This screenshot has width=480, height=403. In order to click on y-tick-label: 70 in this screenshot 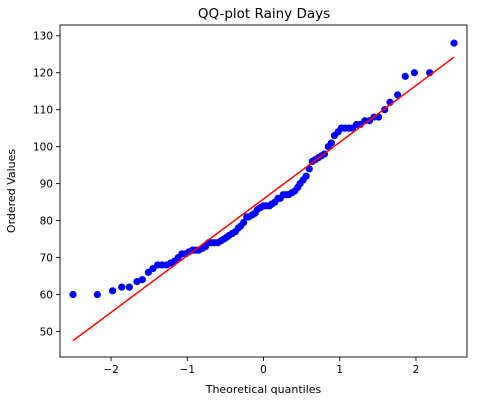, I will do `click(46, 258)`.